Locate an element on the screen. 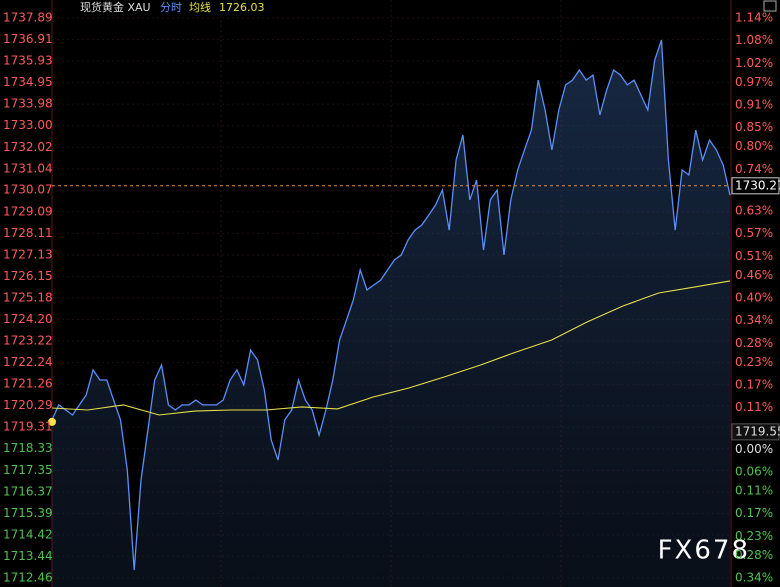 The width and height of the screenshot is (780, 587). y2-tick-label: 0.97% is located at coordinates (754, 82).